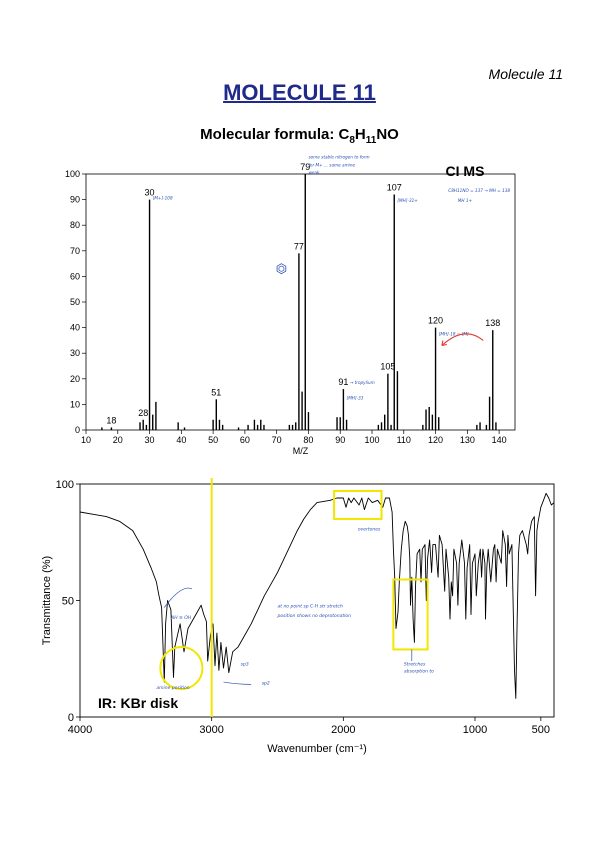 This screenshot has width=599, height=848. Describe the element at coordinates (407, 200) in the screenshot. I see `ms-handwritten-note: [MH]-31+` at that location.